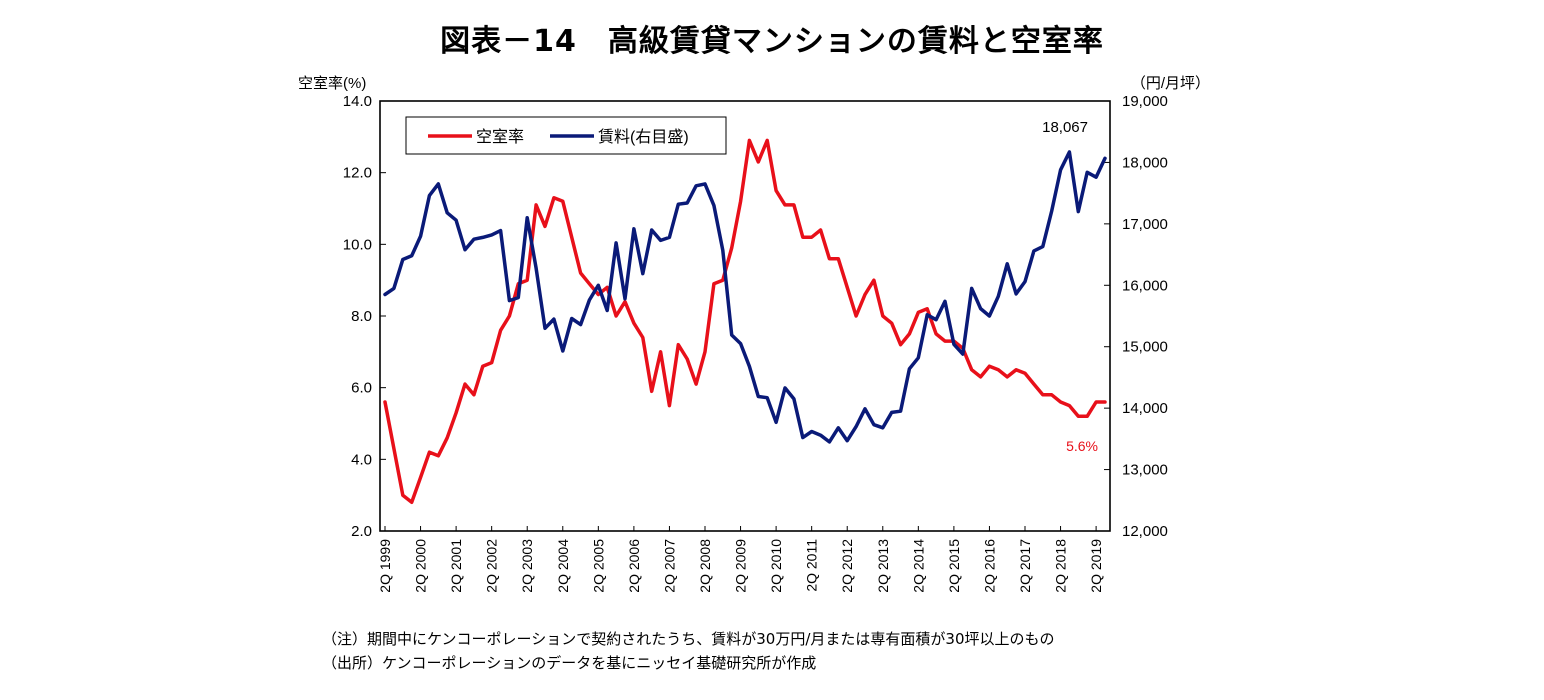  What do you see at coordinates (989, 566) in the screenshot?
I see `x-tick-label: 2Q 2016` at bounding box center [989, 566].